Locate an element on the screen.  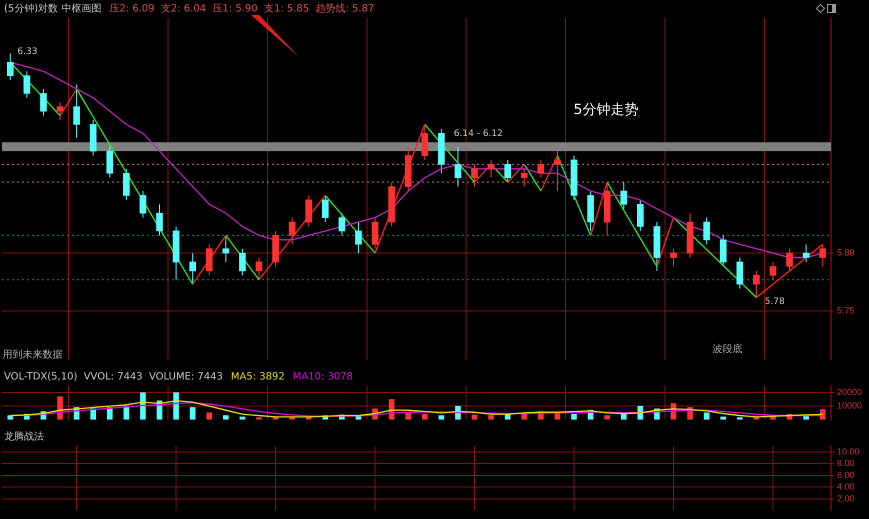
y-tick-label: 5.88 is located at coordinates (846, 253).